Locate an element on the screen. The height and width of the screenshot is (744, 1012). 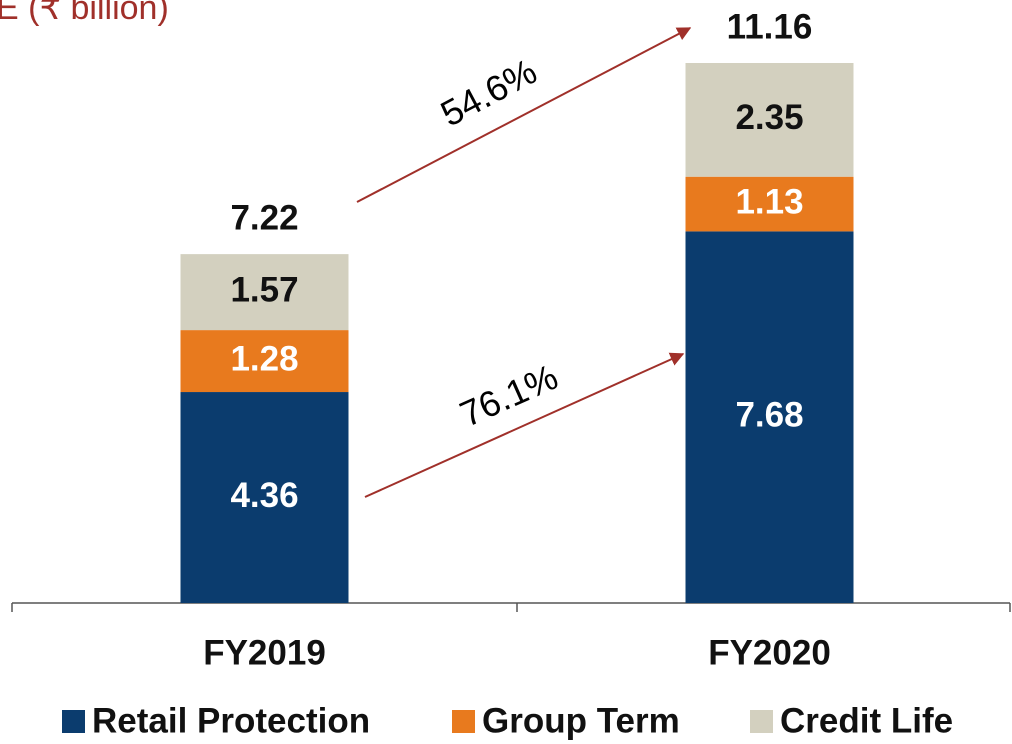
x-tick-label: FY2019 is located at coordinates (264, 652).